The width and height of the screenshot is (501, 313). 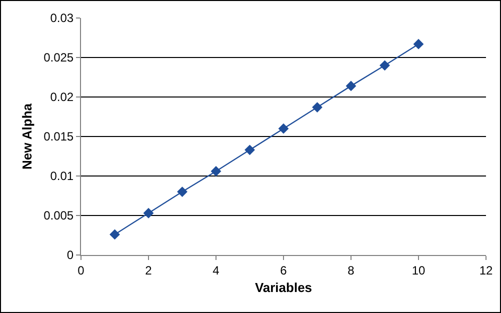 What do you see at coordinates (59, 137) in the screenshot?
I see `y-tick-label: 0.015` at bounding box center [59, 137].